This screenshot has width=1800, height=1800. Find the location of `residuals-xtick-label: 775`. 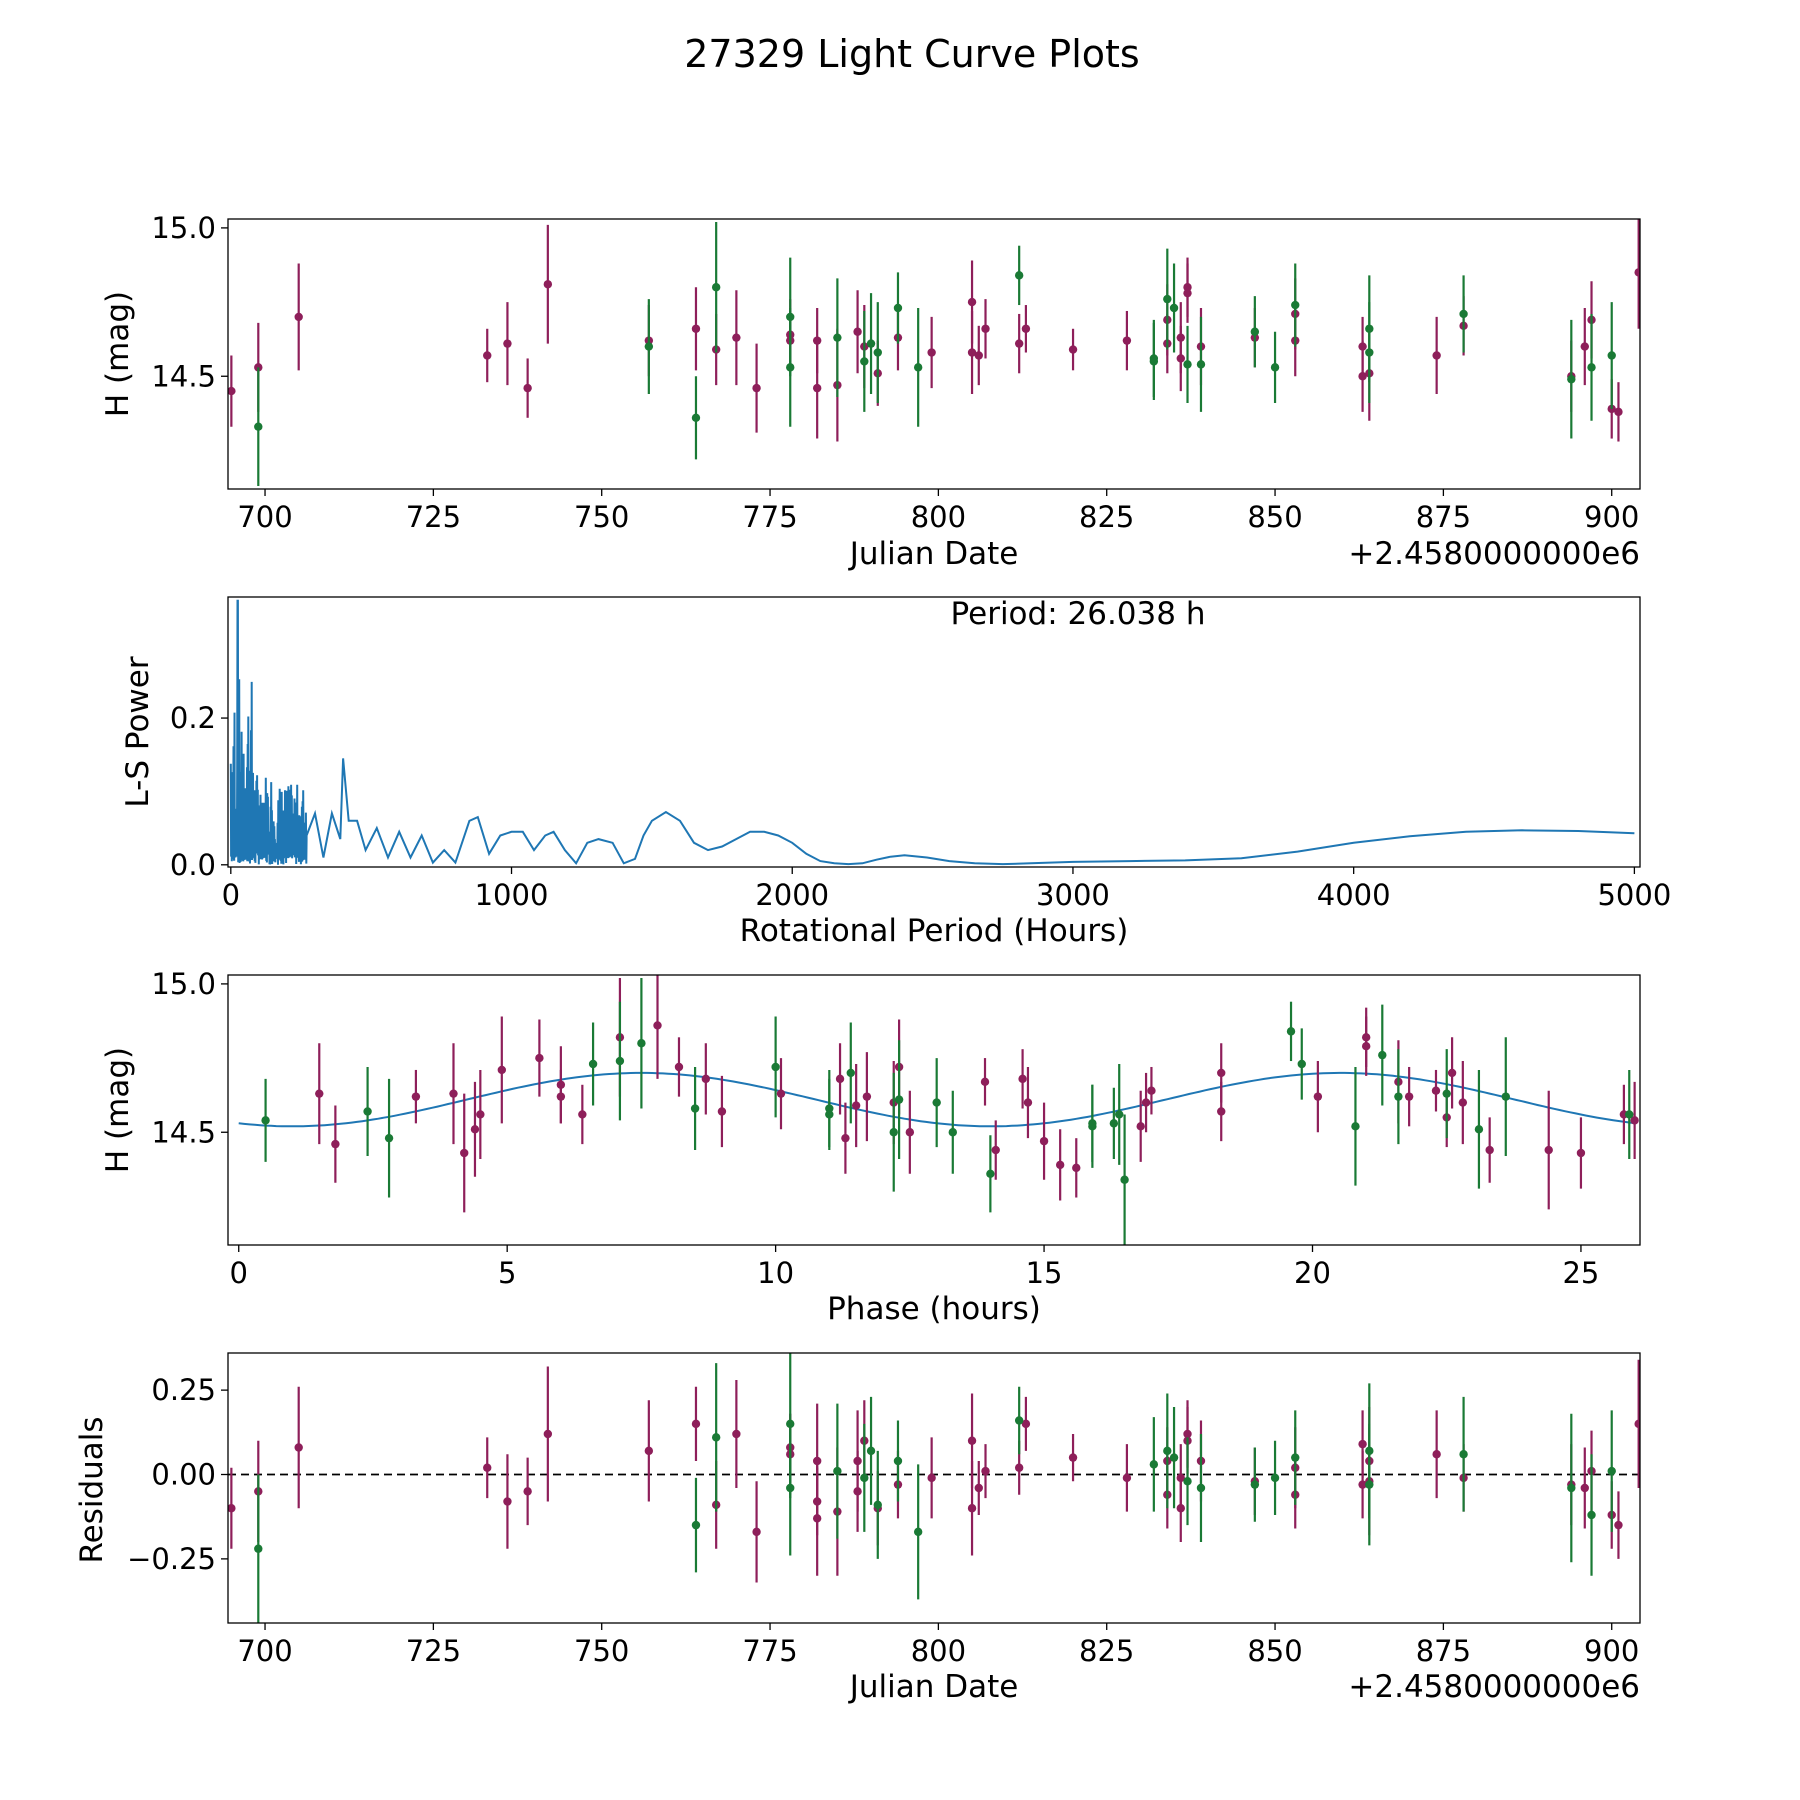

residuals-xtick-label: 775 is located at coordinates (769, 1651).